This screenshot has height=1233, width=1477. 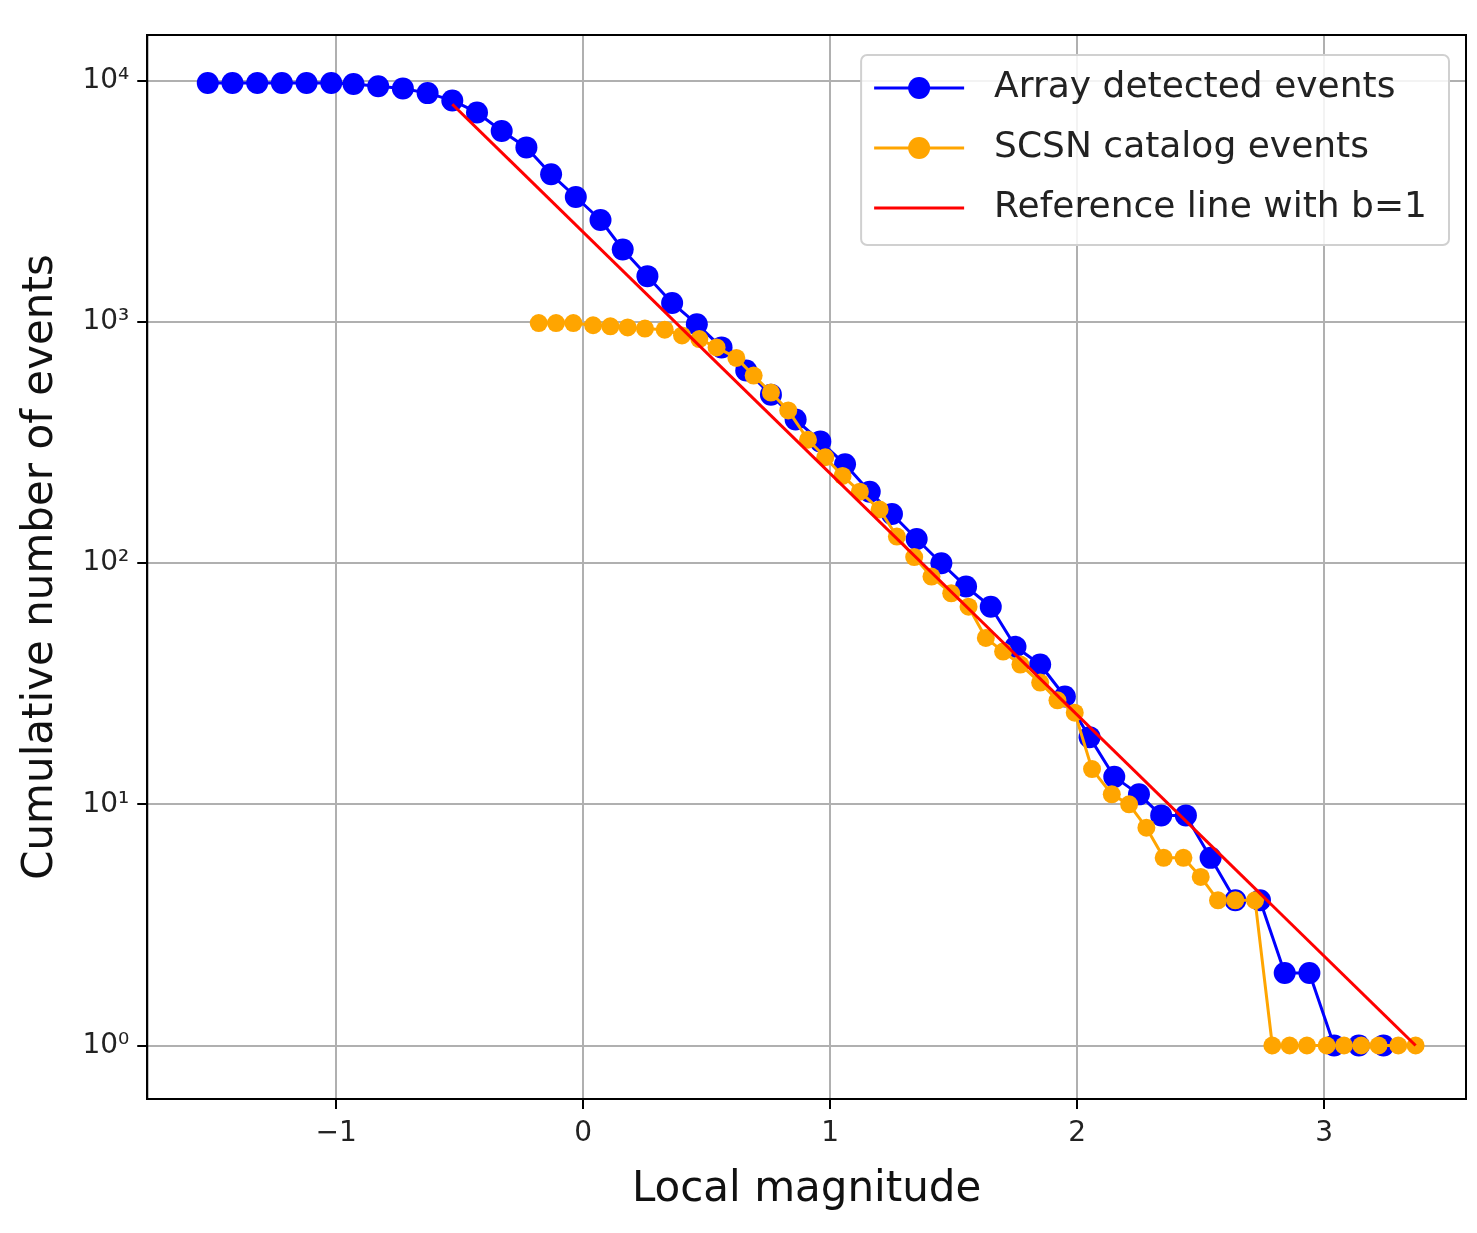 What do you see at coordinates (106, 79) in the screenshot?
I see `y-tick-label: 10⁴` at bounding box center [106, 79].